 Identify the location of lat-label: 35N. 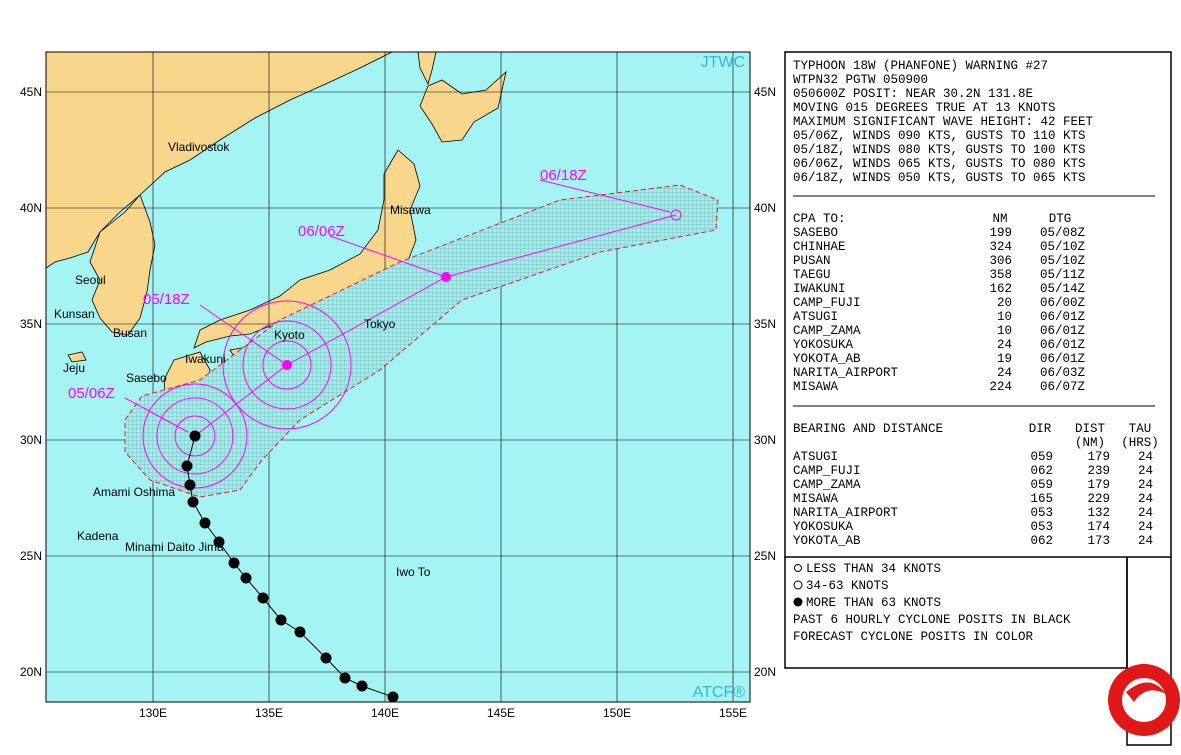
(765, 324).